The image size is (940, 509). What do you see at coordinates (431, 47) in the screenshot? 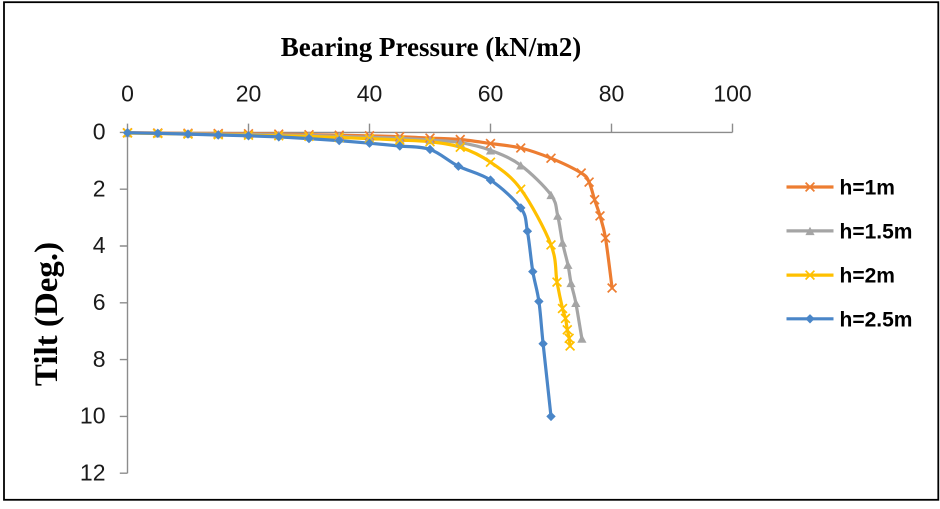
I see `svg-text: Bearing Pressure (kN/m2)` at bounding box center [431, 47].